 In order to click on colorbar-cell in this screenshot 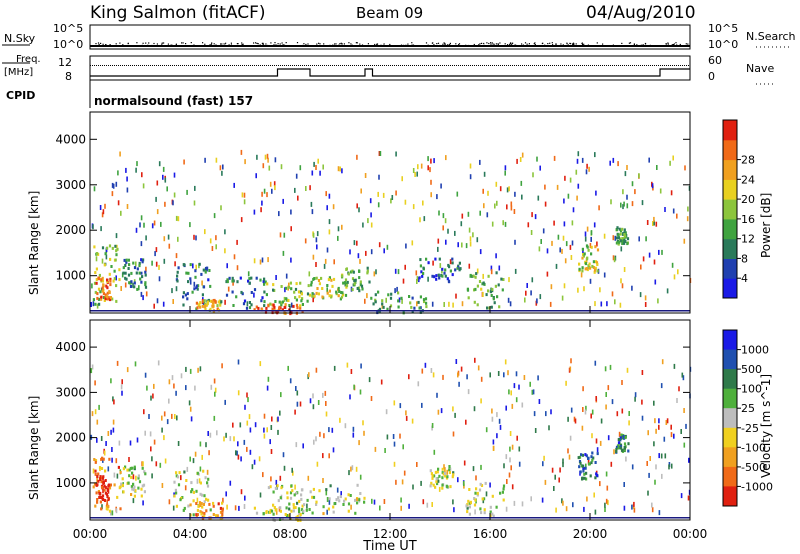, I will do `click(730, 398)`.